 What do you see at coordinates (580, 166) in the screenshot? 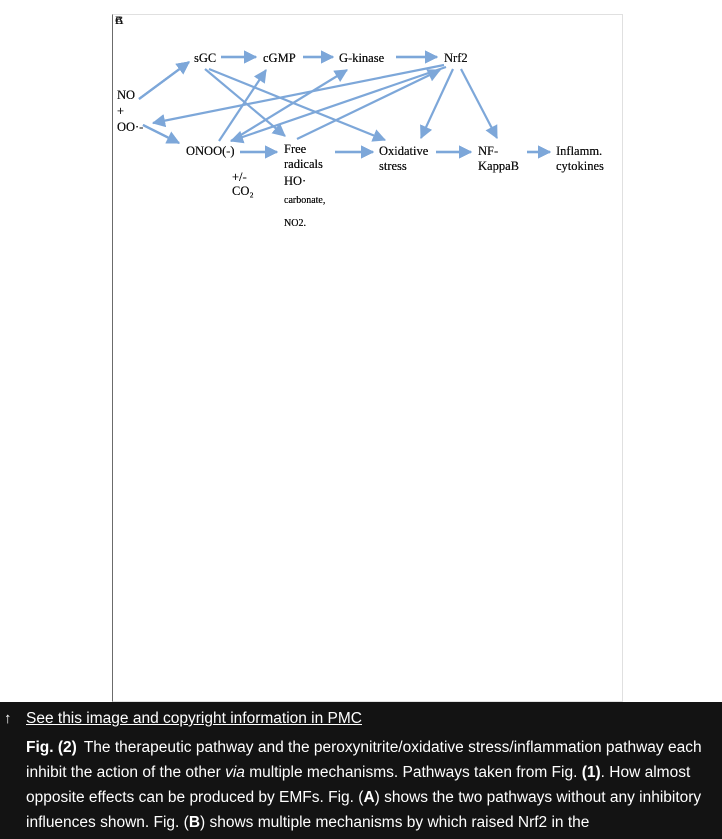
I see `cytokines-line: cytokines` at bounding box center [580, 166].